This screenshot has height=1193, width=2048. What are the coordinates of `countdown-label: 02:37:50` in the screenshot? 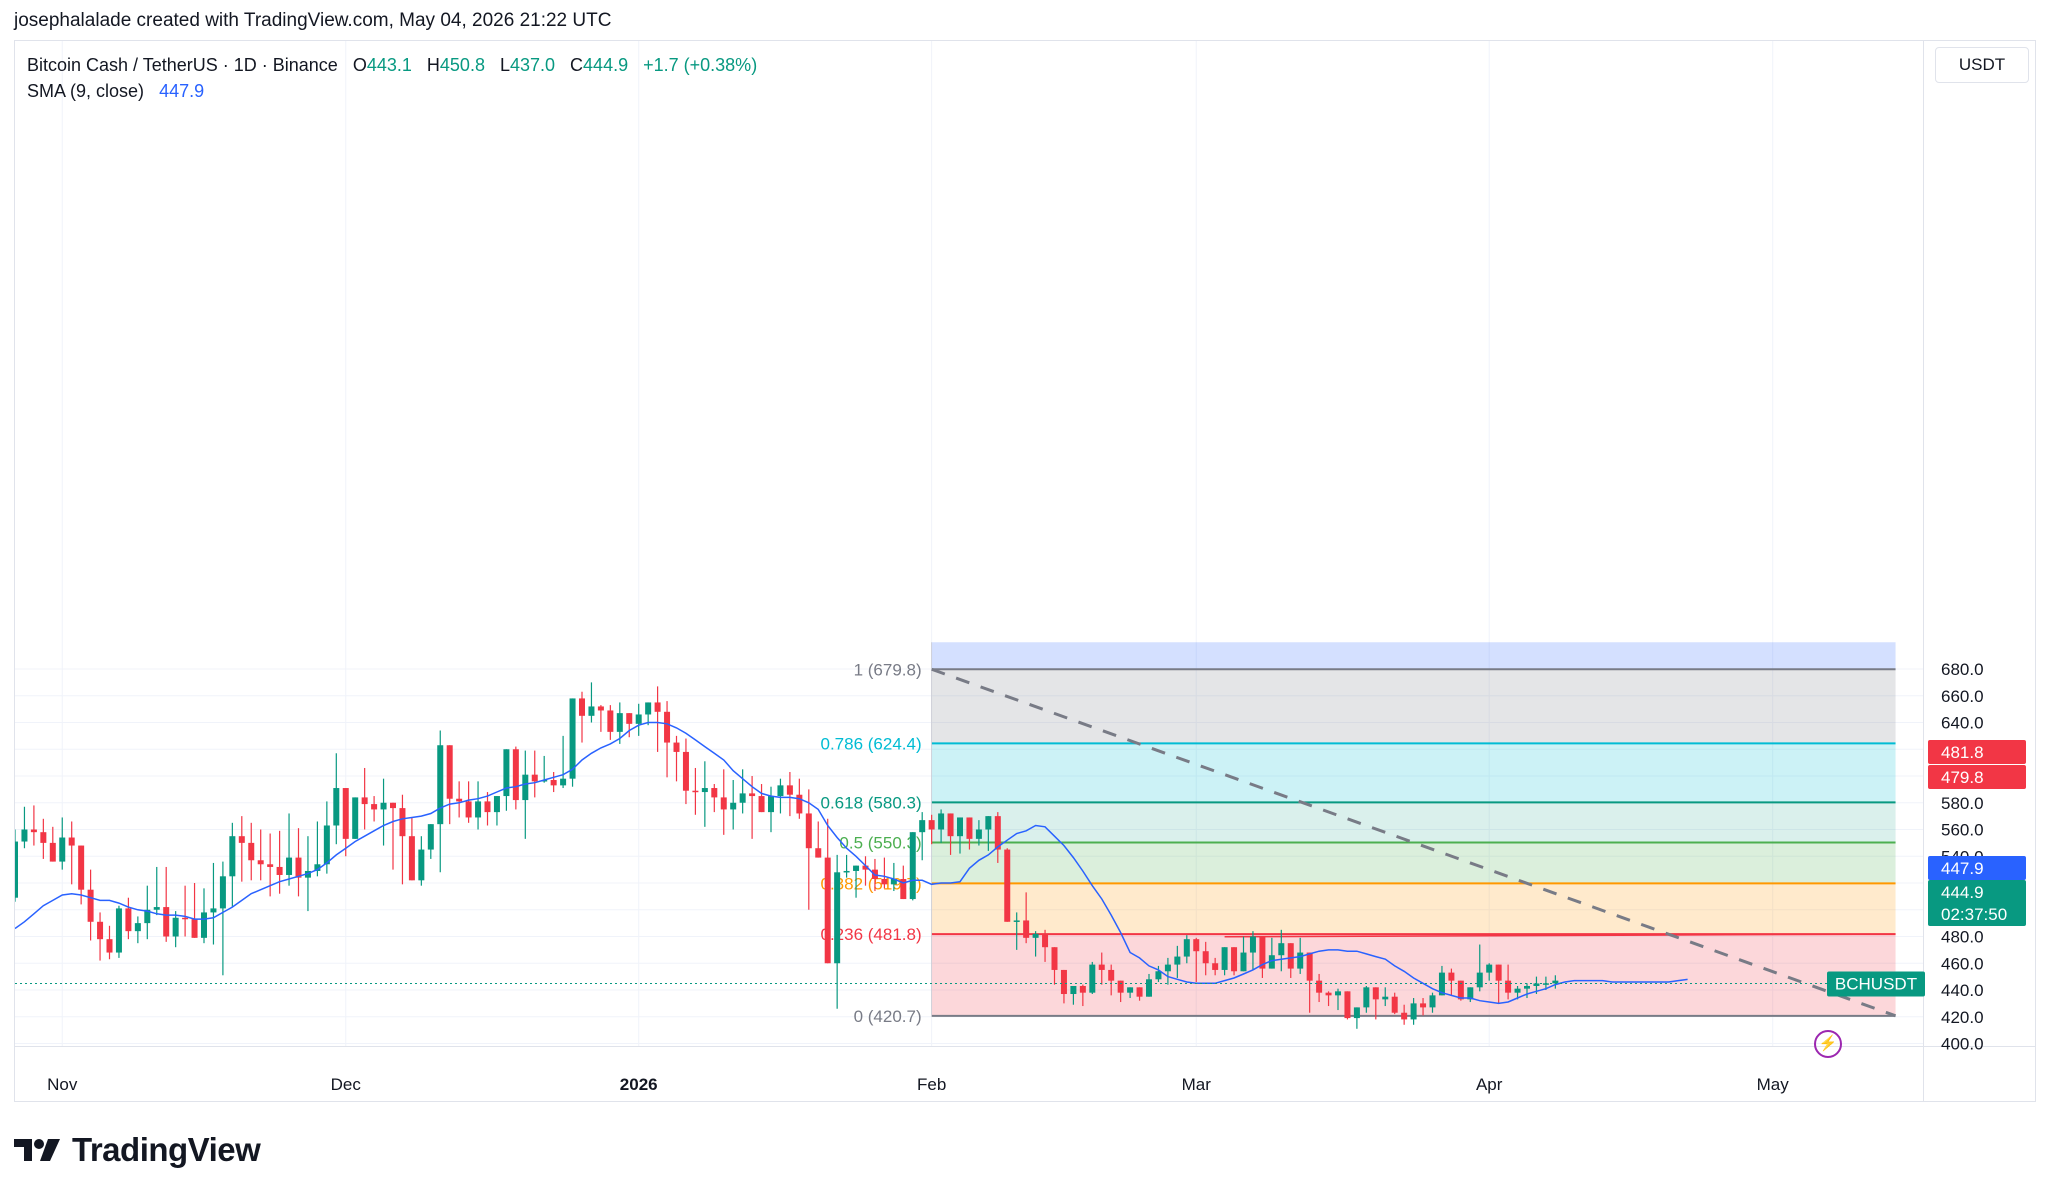 It's located at (1974, 914).